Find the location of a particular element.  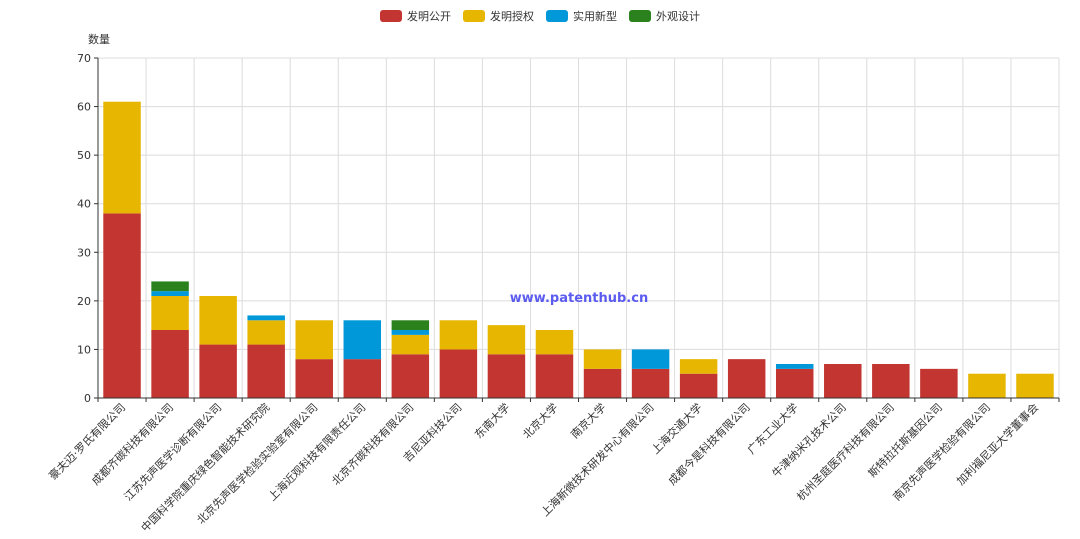

legend: 发明公开 发明授权 实用新型 外观设计 is located at coordinates (540, 16).